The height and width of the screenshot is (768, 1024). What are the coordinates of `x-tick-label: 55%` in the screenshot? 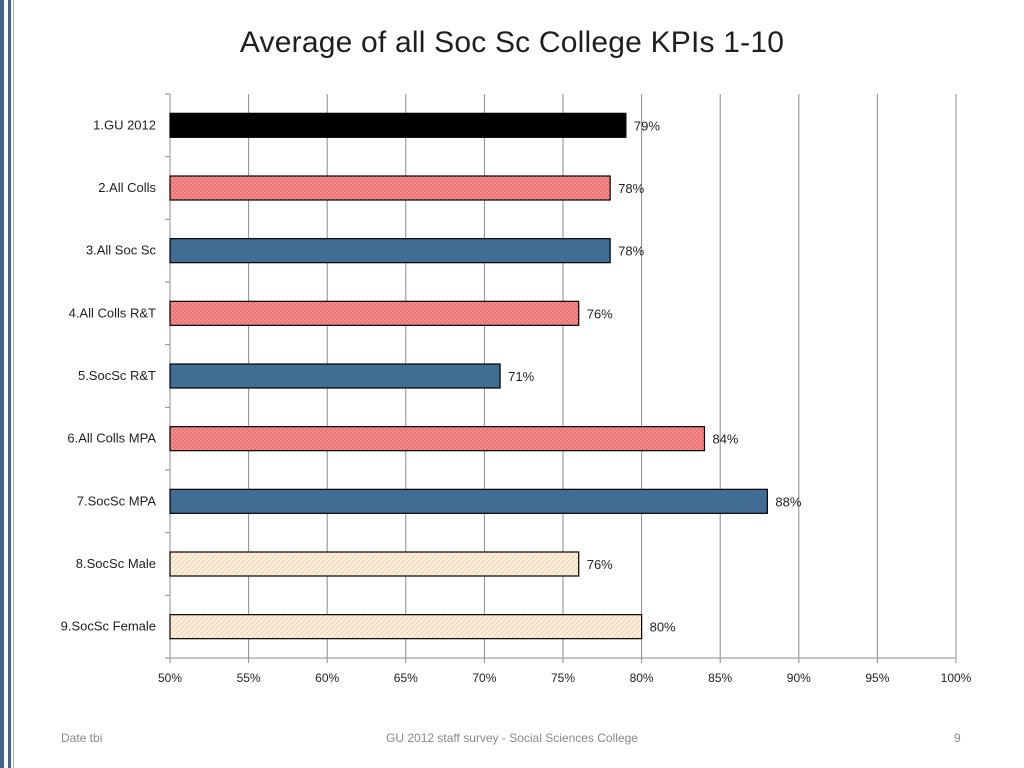 It's located at (249, 678).